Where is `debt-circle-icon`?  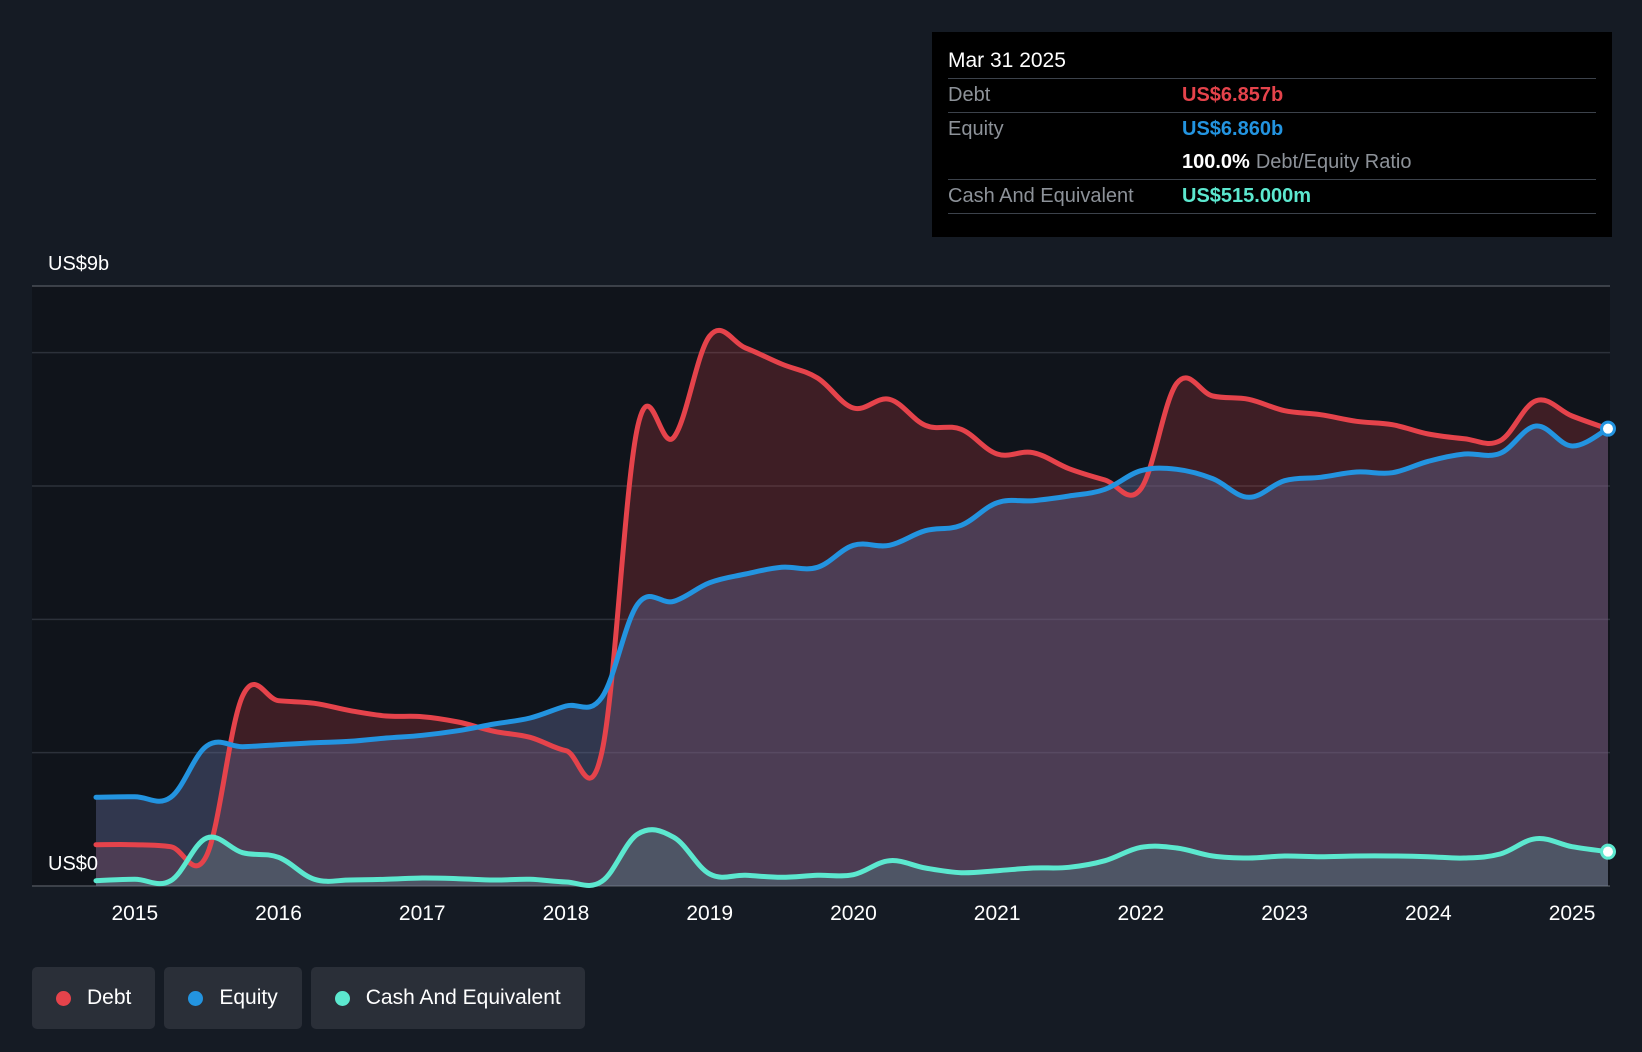 debt-circle-icon is located at coordinates (63, 998).